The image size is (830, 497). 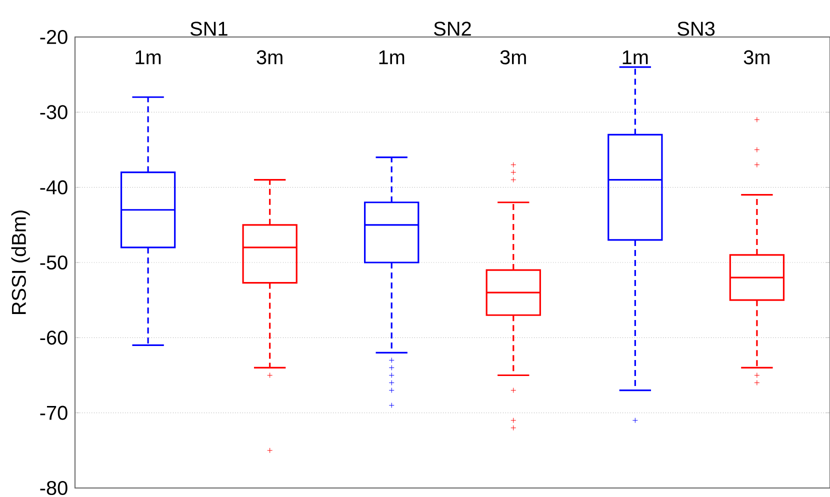 I want to click on y-tick-label: -30, so click(x=54, y=112).